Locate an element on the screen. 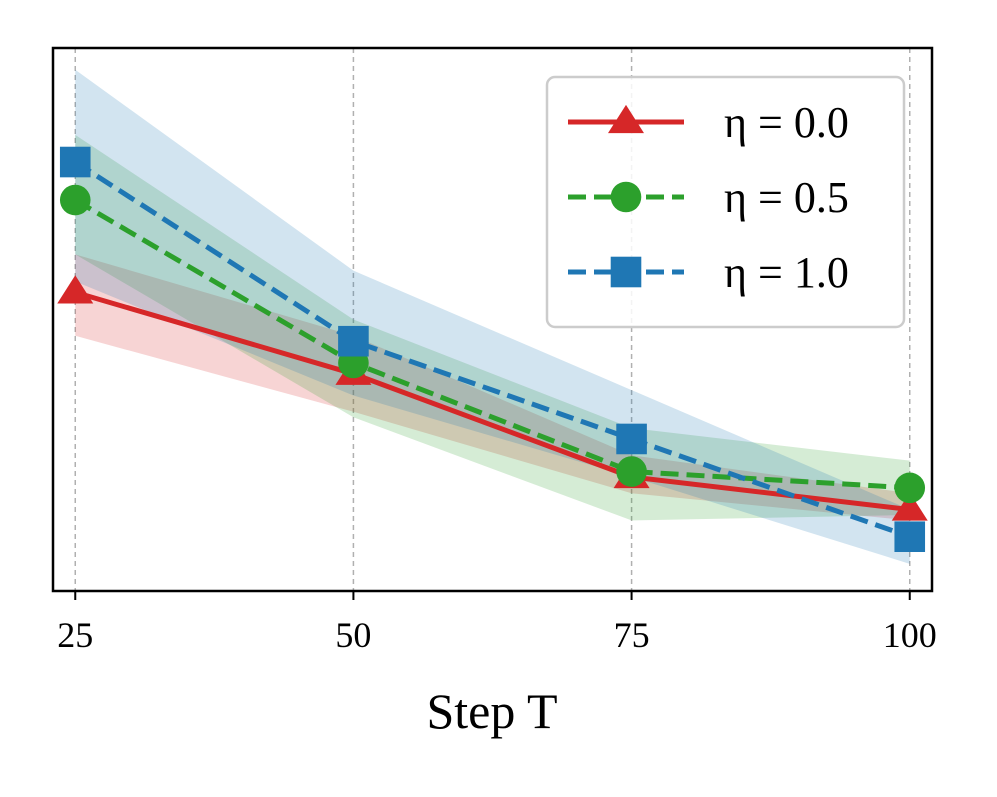 Image resolution: width=997 pixels, height=797 pixels. point-series-2-x100 is located at coordinates (910, 536).